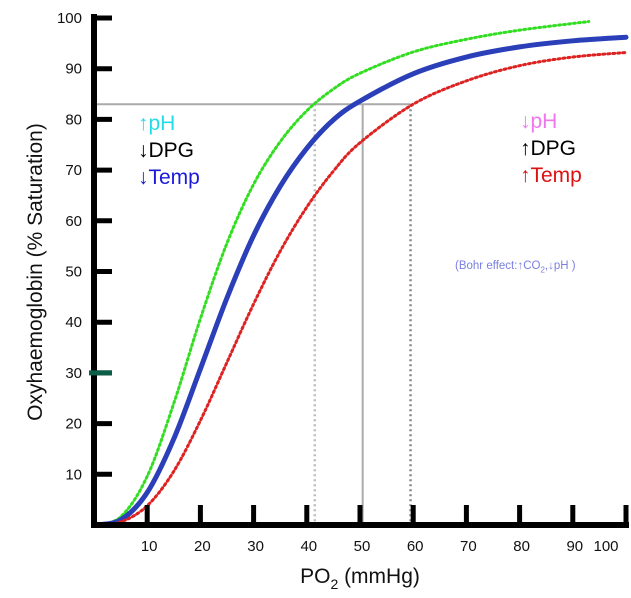 The image size is (631, 598). I want to click on factor-temp-up: ↑Temp, so click(551, 175).